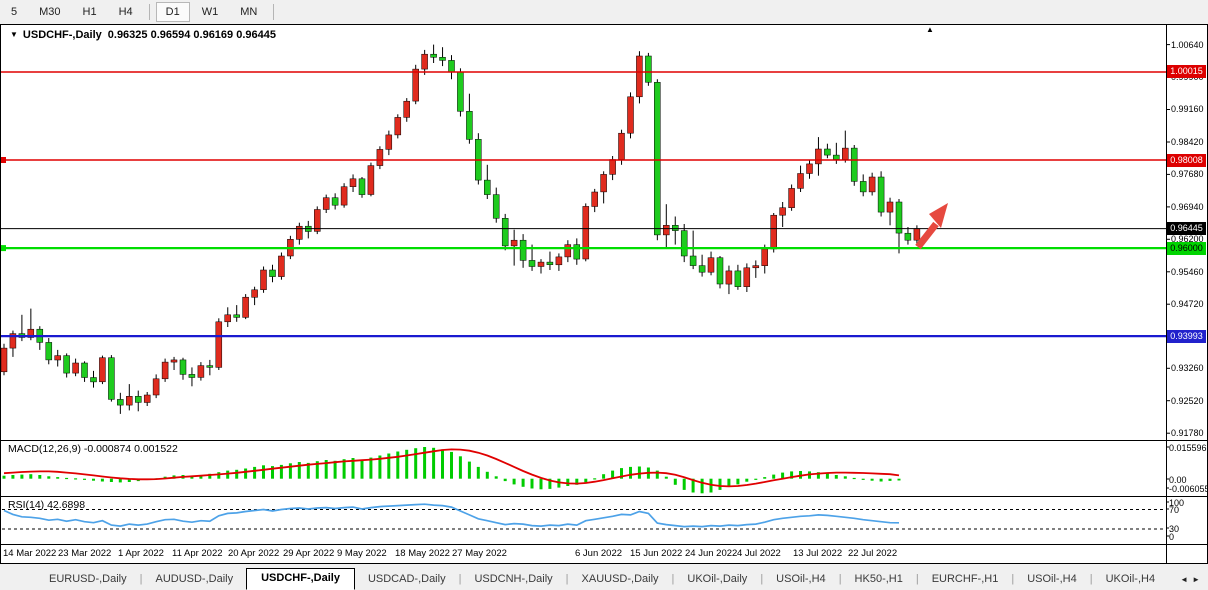 The height and width of the screenshot is (590, 1208). What do you see at coordinates (309, 553) in the screenshot?
I see `date-label: 29 Apr 2022` at bounding box center [309, 553].